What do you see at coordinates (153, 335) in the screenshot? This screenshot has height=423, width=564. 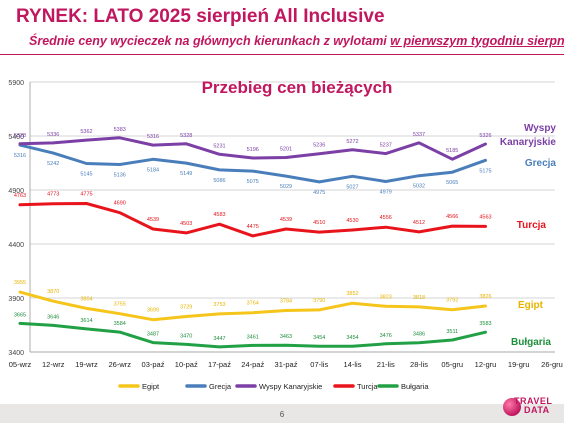 I see `data-label: 3487` at bounding box center [153, 335].